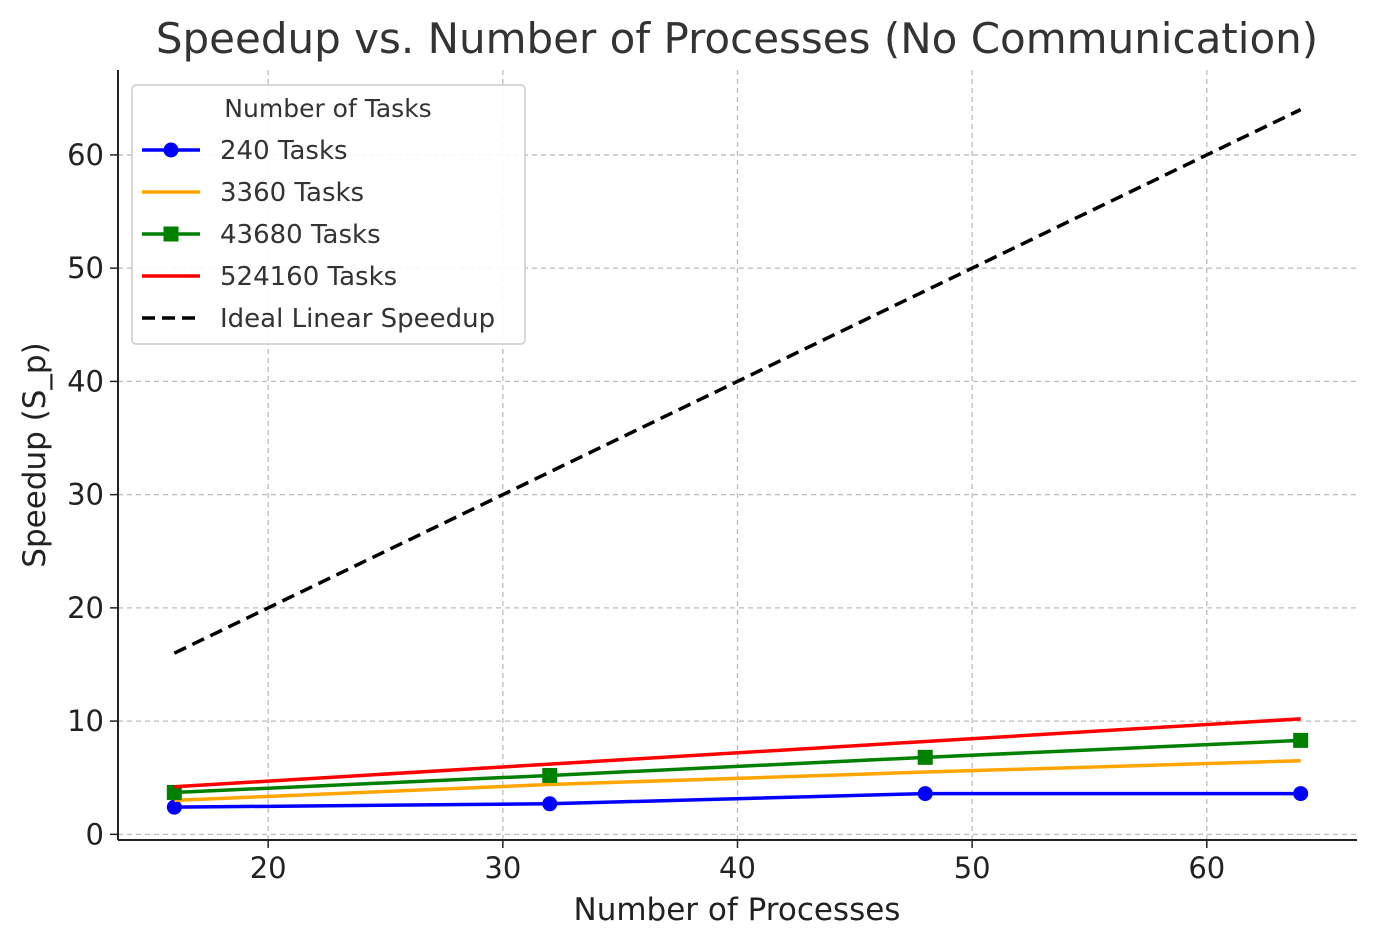 The width and height of the screenshot is (1377, 947). Describe the element at coordinates (972, 868) in the screenshot. I see `x-tick-label: 50` at that location.